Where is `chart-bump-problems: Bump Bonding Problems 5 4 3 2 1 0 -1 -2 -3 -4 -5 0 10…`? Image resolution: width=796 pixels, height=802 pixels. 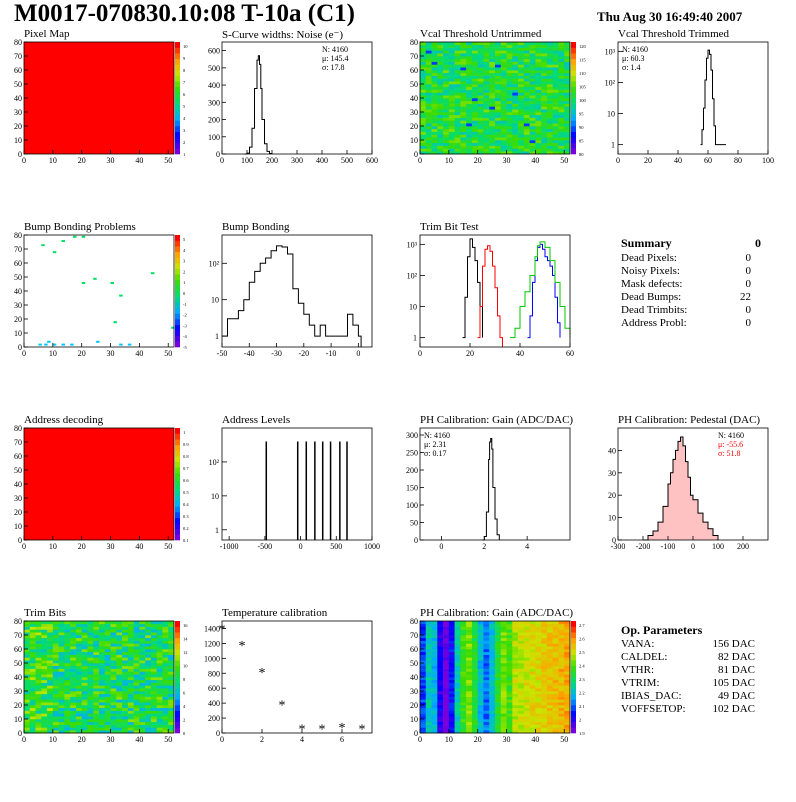
chart-bump-problems: Bump Bonding Problems 5 4 3 2 1 0 -1 -2 -3 -4 -5 0 10… is located at coordinates (98, 318).